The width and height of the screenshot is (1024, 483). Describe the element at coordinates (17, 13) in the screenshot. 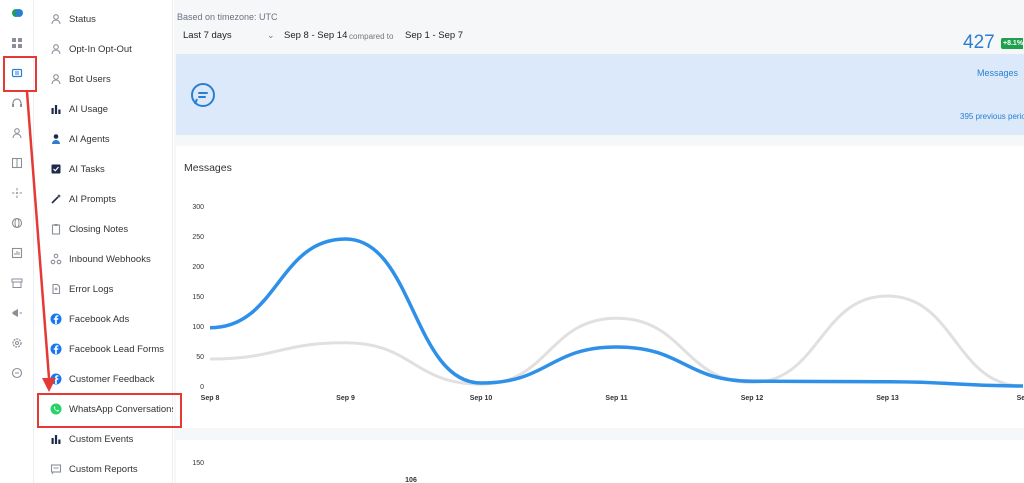

I see `chat-logo-icon` at that location.